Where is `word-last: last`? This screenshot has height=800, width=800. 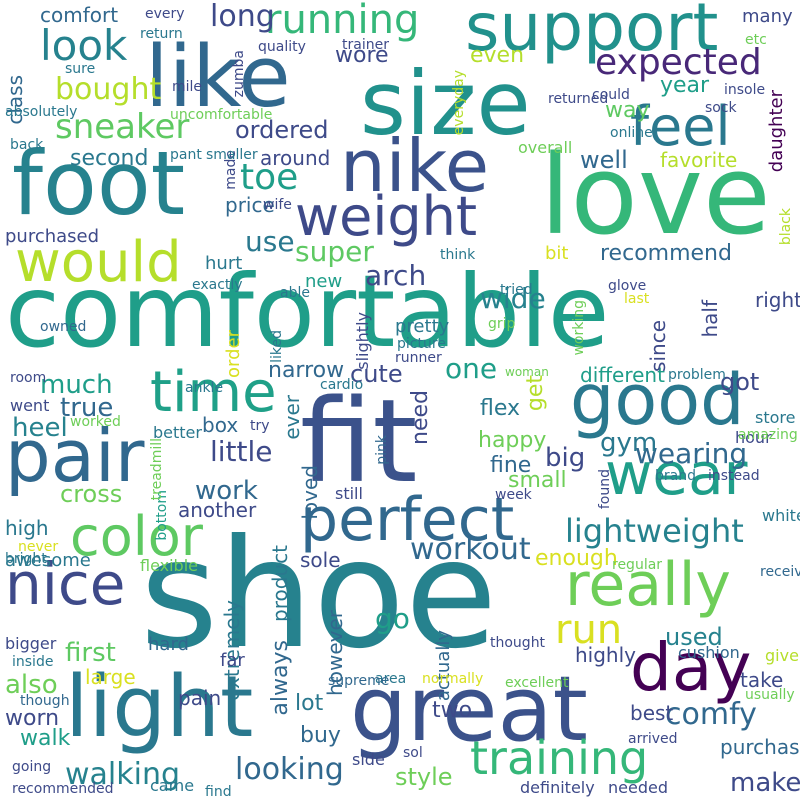
word-last: last is located at coordinates (637, 299).